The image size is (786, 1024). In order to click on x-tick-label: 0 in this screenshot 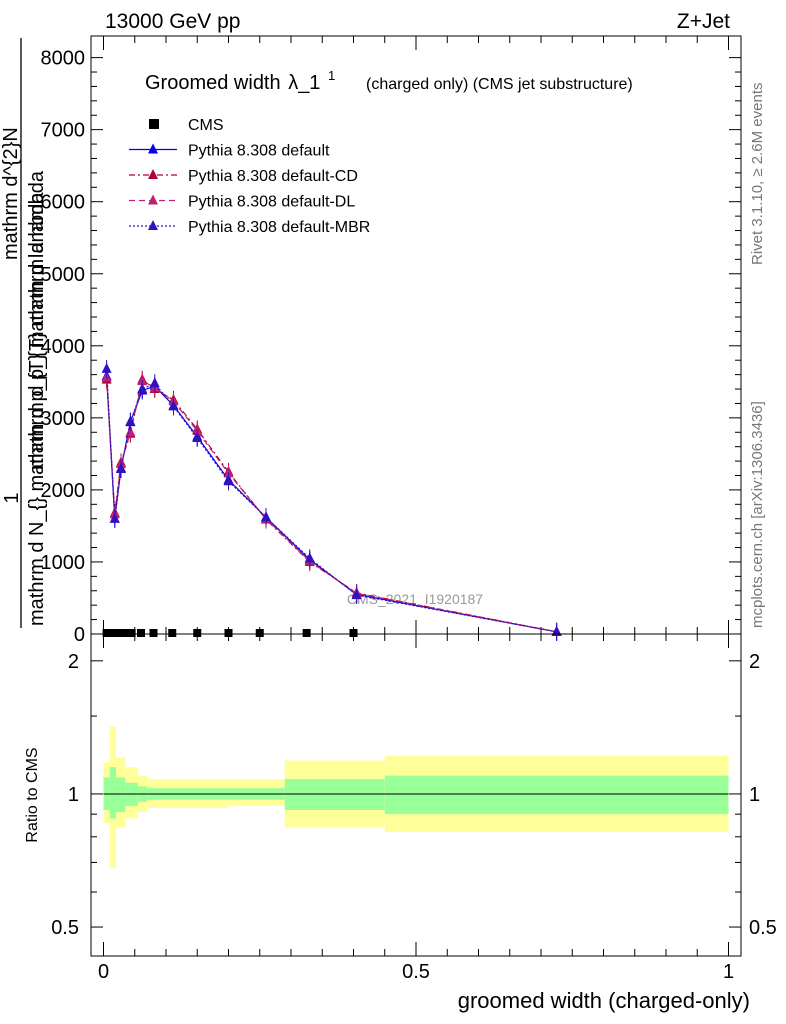, I will do `click(103, 972)`.